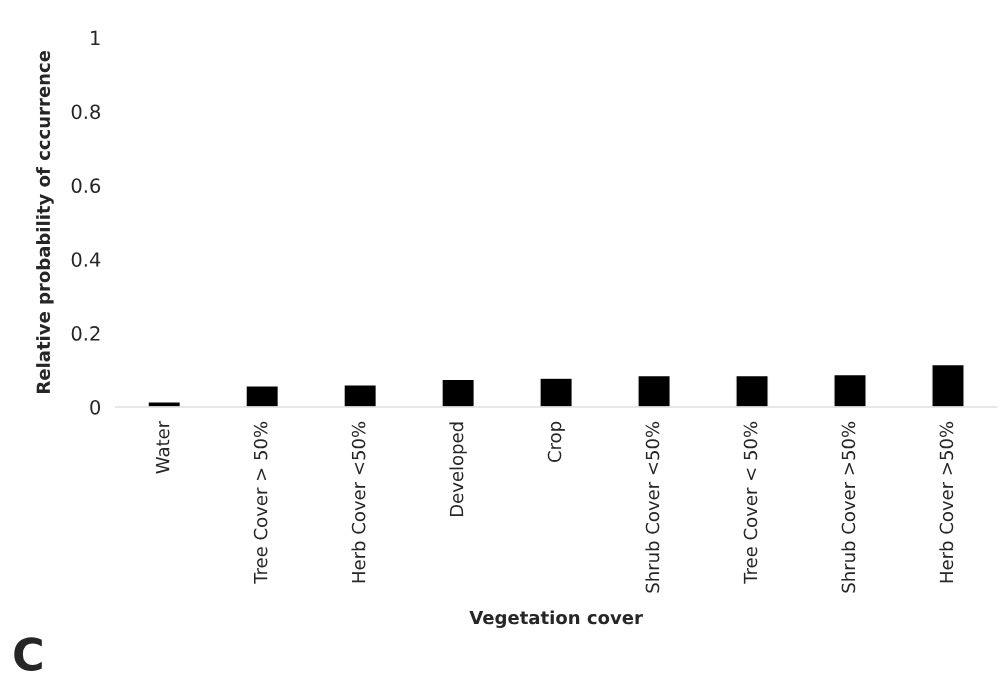 The height and width of the screenshot is (684, 1002). What do you see at coordinates (95, 407) in the screenshot?
I see `y-tick-label: 0` at bounding box center [95, 407].